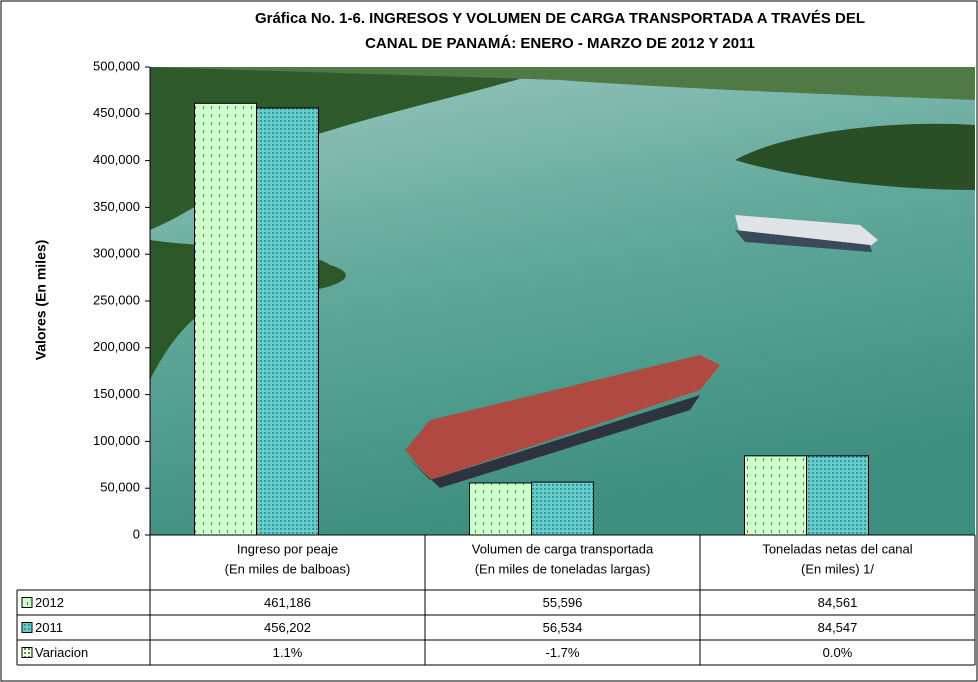 The height and width of the screenshot is (682, 978). I want to click on y-tick-label: 50,000, so click(120, 487).